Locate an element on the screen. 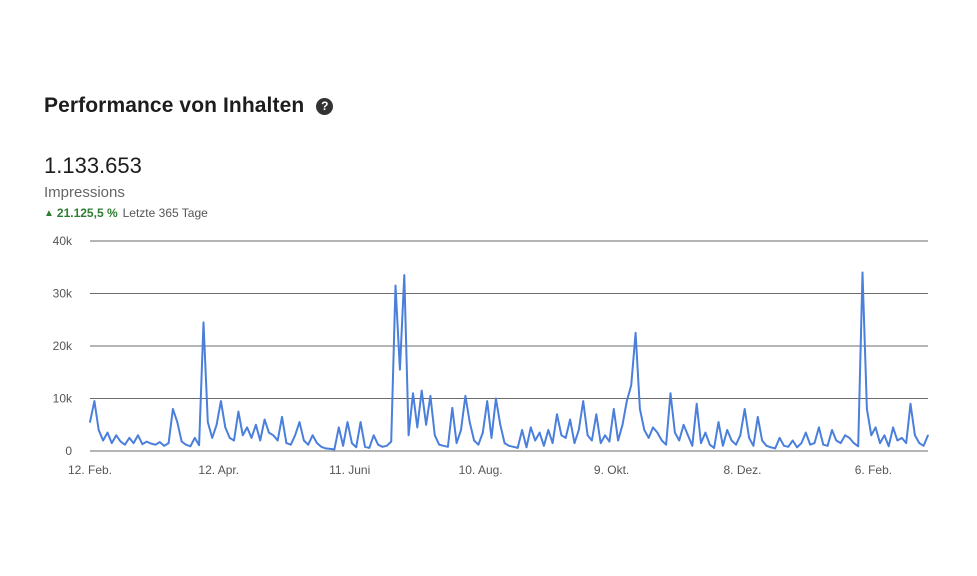 This screenshot has width=977, height=576. help-icon: ? is located at coordinates (325, 106).